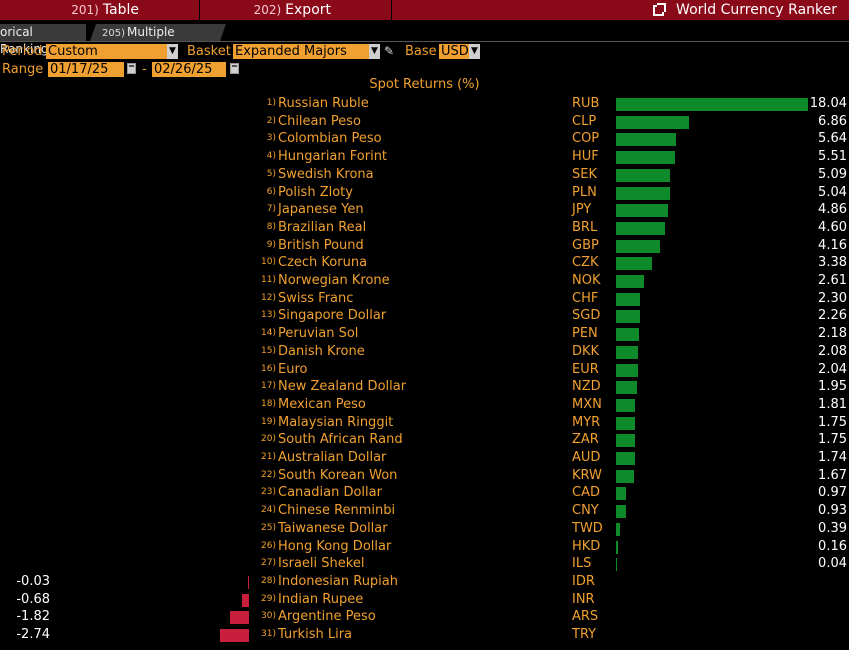 The width and height of the screenshot is (849, 650). What do you see at coordinates (340, 440) in the screenshot?
I see `currency-name: South African Rand` at bounding box center [340, 440].